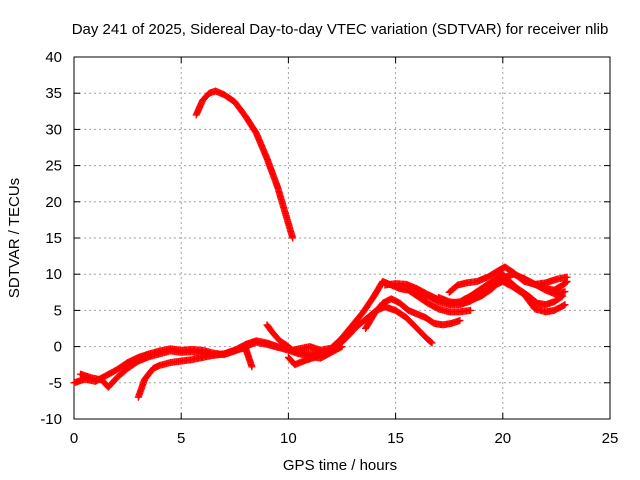  Describe the element at coordinates (53, 57) in the screenshot. I see `y-tick-label: 40` at that location.